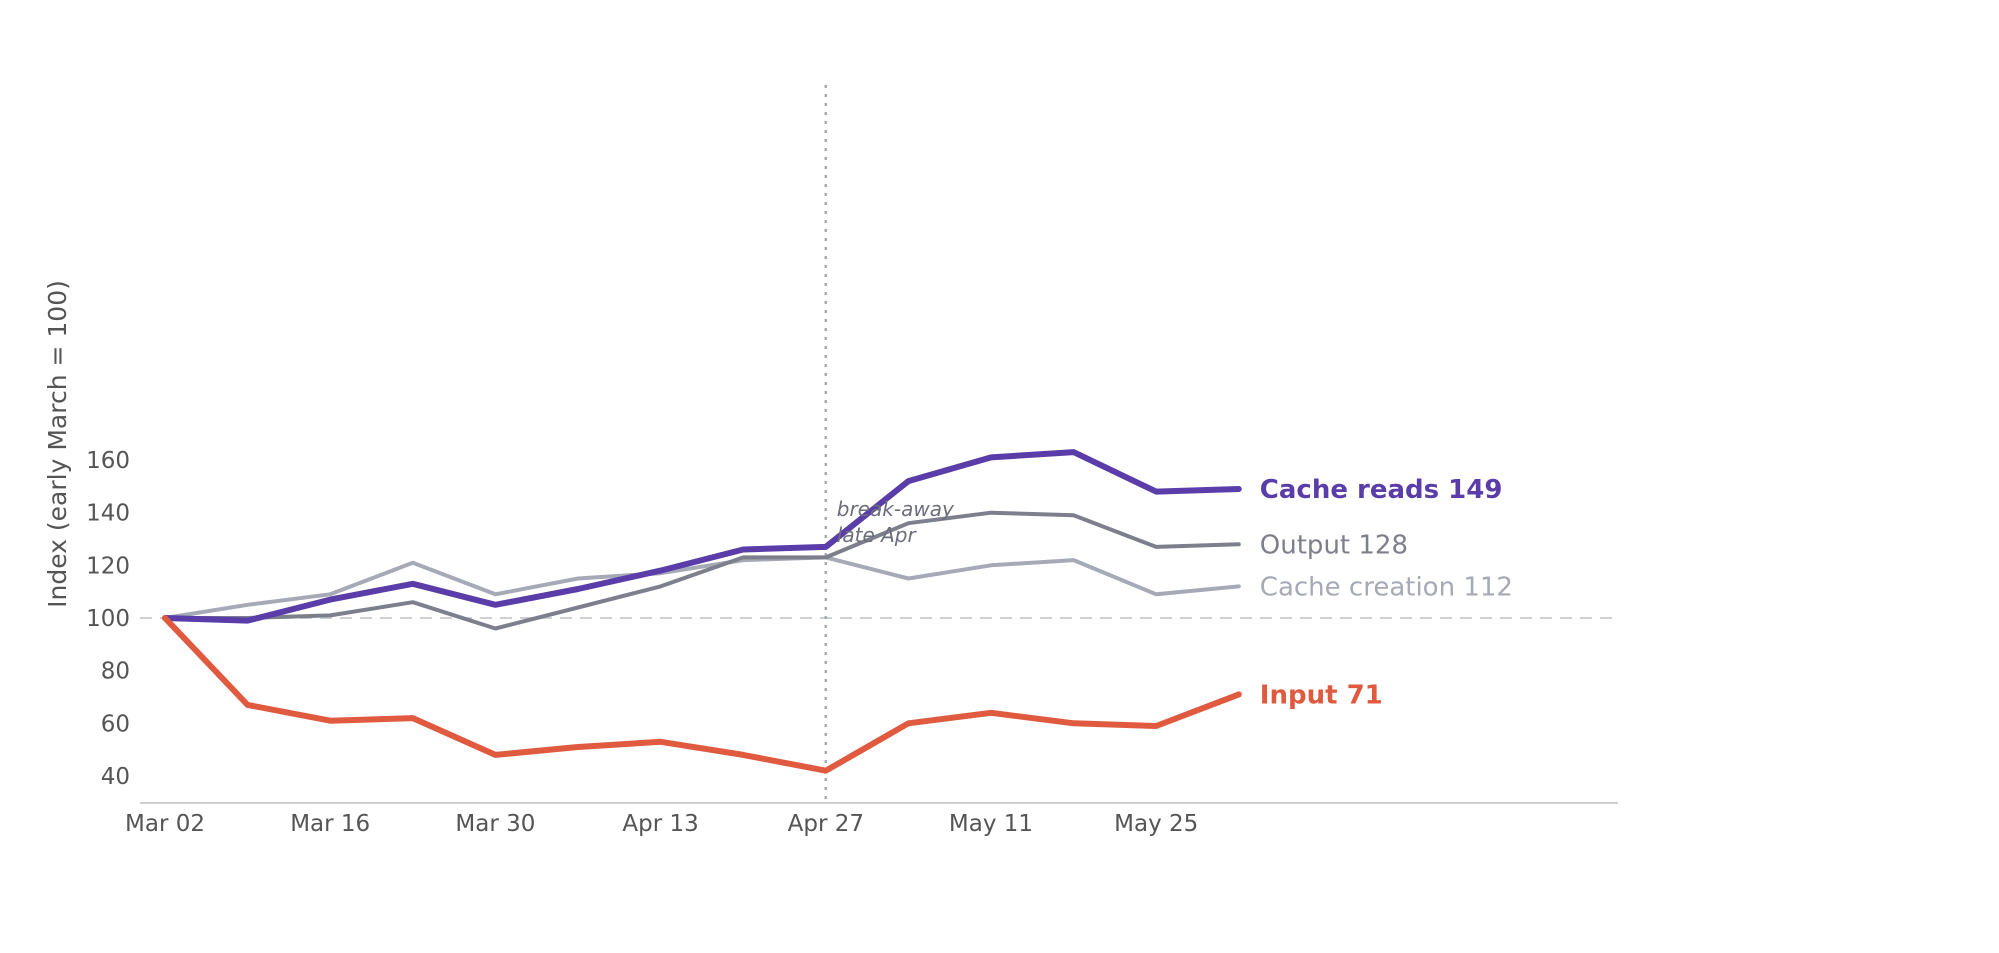 Image resolution: width=1999 pixels, height=953 pixels. What do you see at coordinates (1386, 587) in the screenshot?
I see `series-end-label: Cache creation 112` at bounding box center [1386, 587].